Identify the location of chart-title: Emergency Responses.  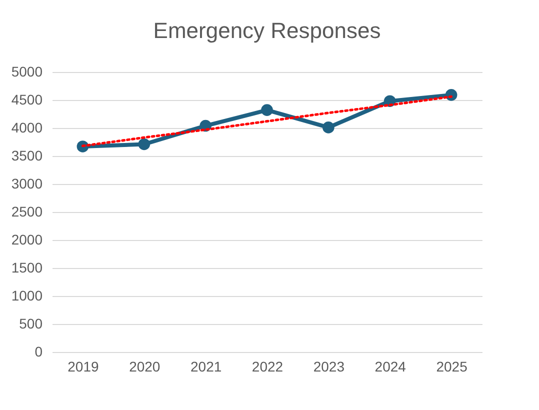
(267, 30).